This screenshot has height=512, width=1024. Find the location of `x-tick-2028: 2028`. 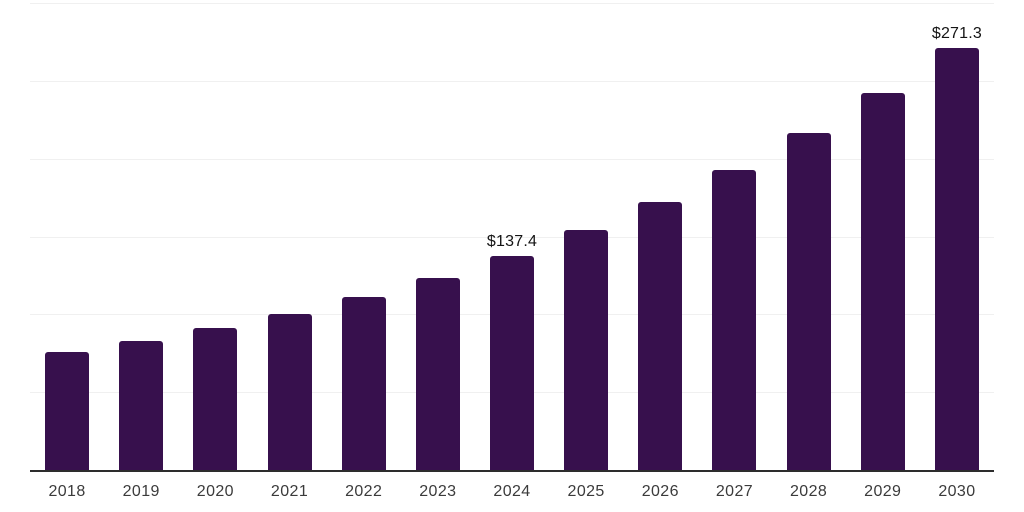

x-tick-2028: 2028 is located at coordinates (809, 491).